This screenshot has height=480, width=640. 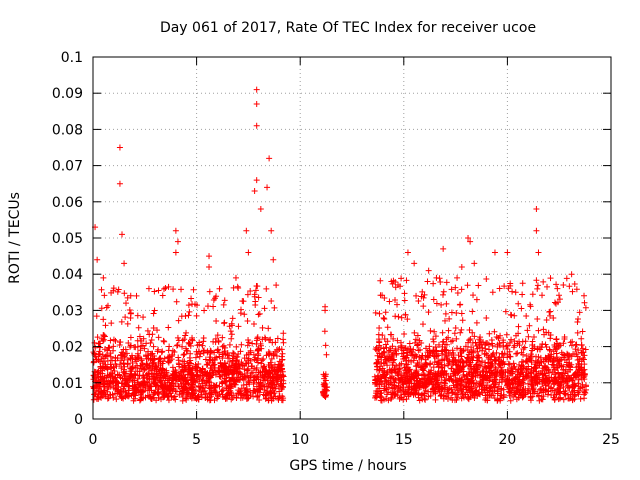 What do you see at coordinates (507, 440) in the screenshot?
I see `x-tick-label: 20` at bounding box center [507, 440].